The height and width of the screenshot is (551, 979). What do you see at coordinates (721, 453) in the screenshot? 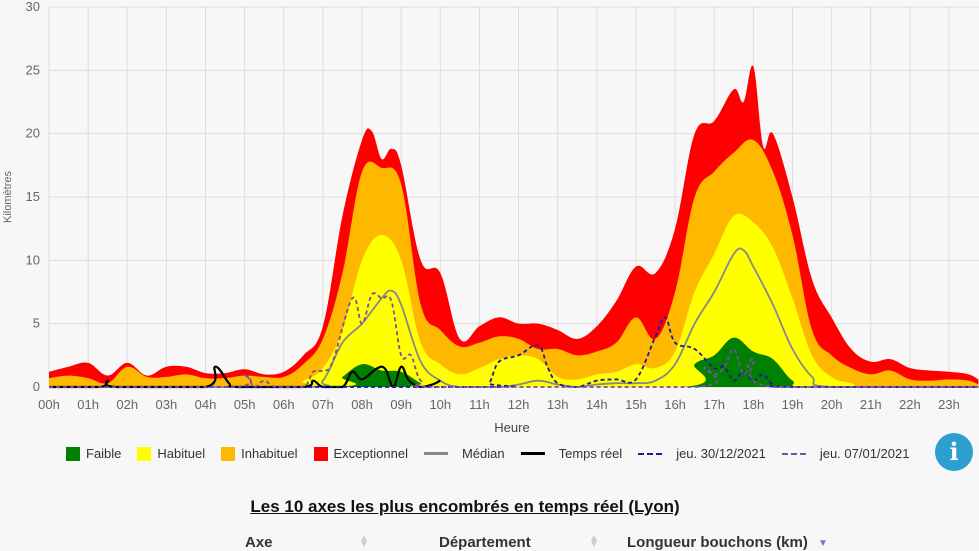
I see `legend-label: jeu. 30/12/2021` at bounding box center [721, 453].